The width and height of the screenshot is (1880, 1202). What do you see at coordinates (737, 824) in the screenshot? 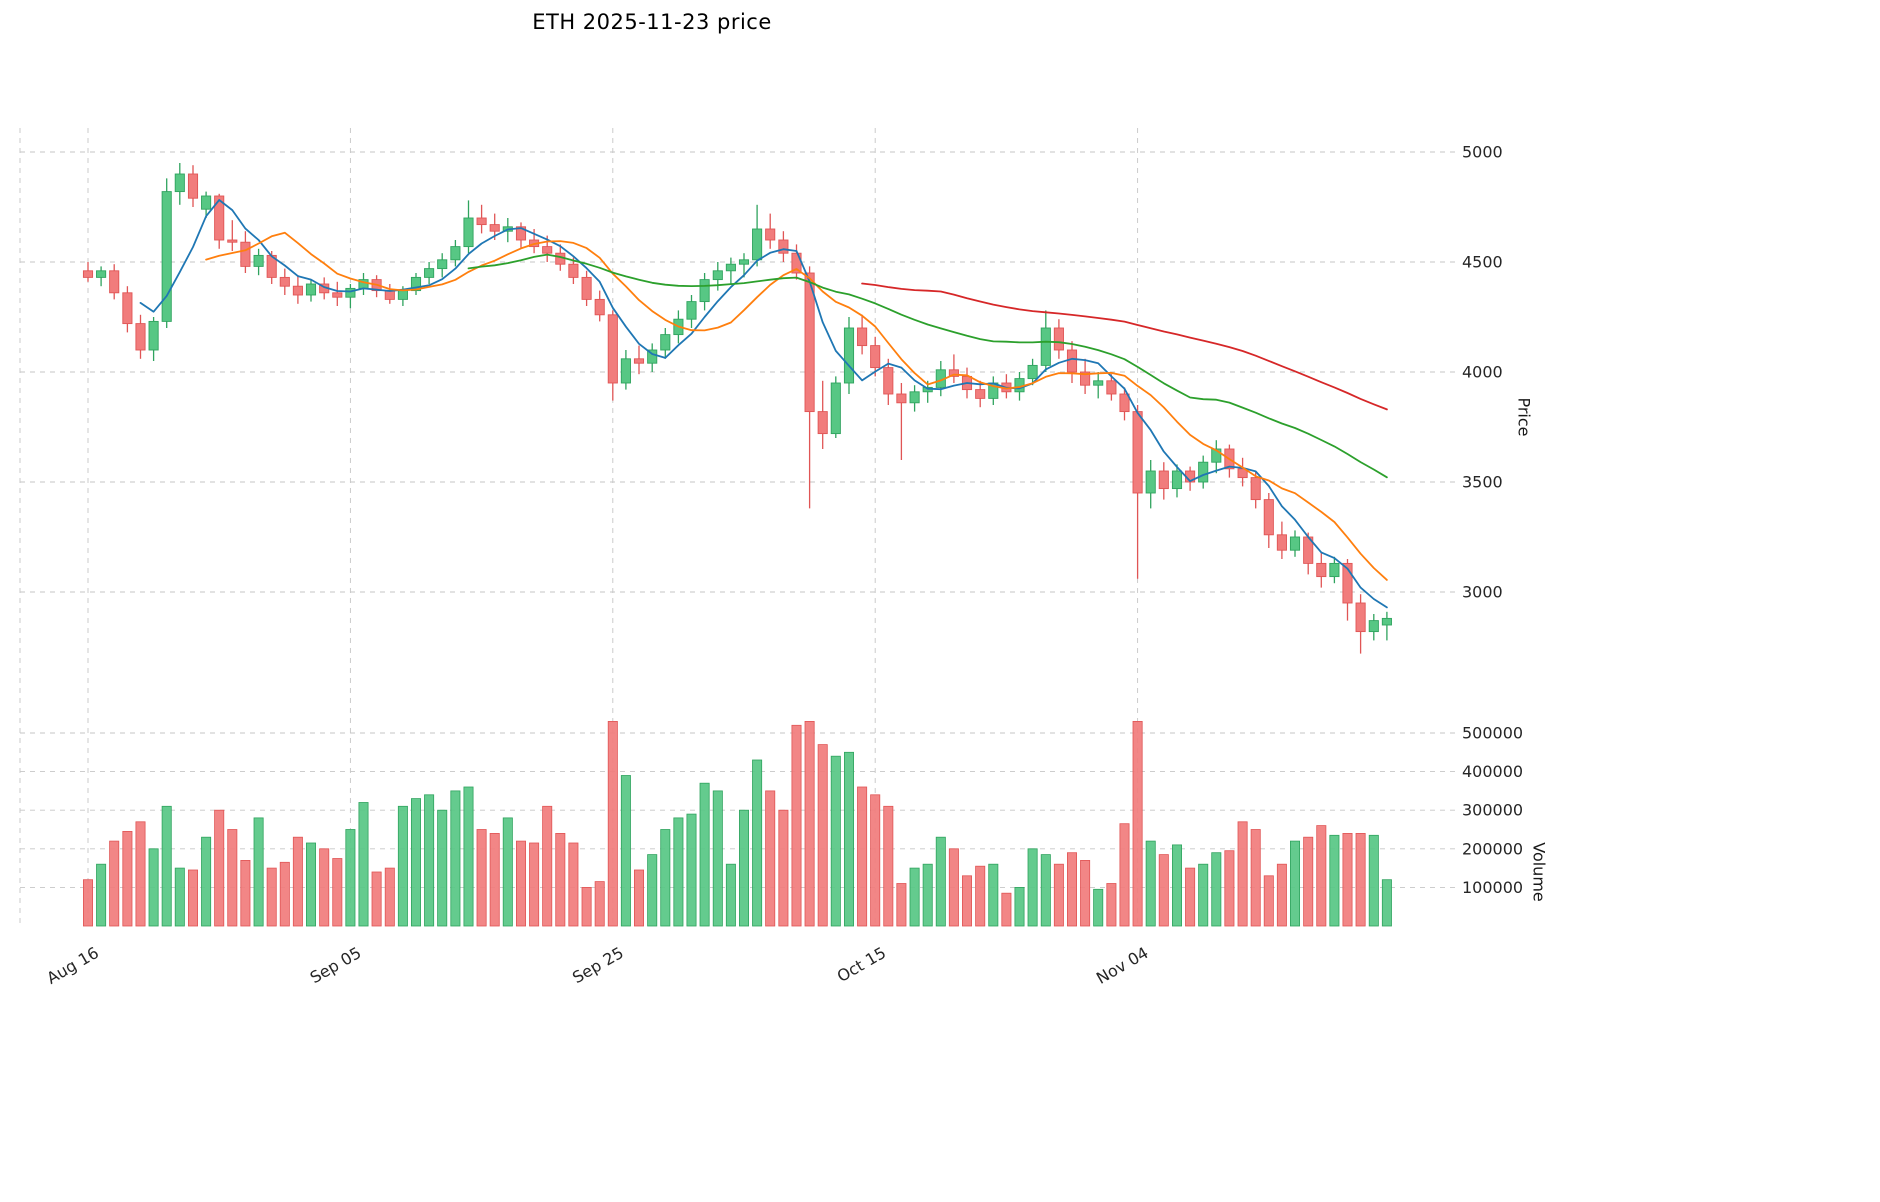
I see `volume-bars` at bounding box center [737, 824].